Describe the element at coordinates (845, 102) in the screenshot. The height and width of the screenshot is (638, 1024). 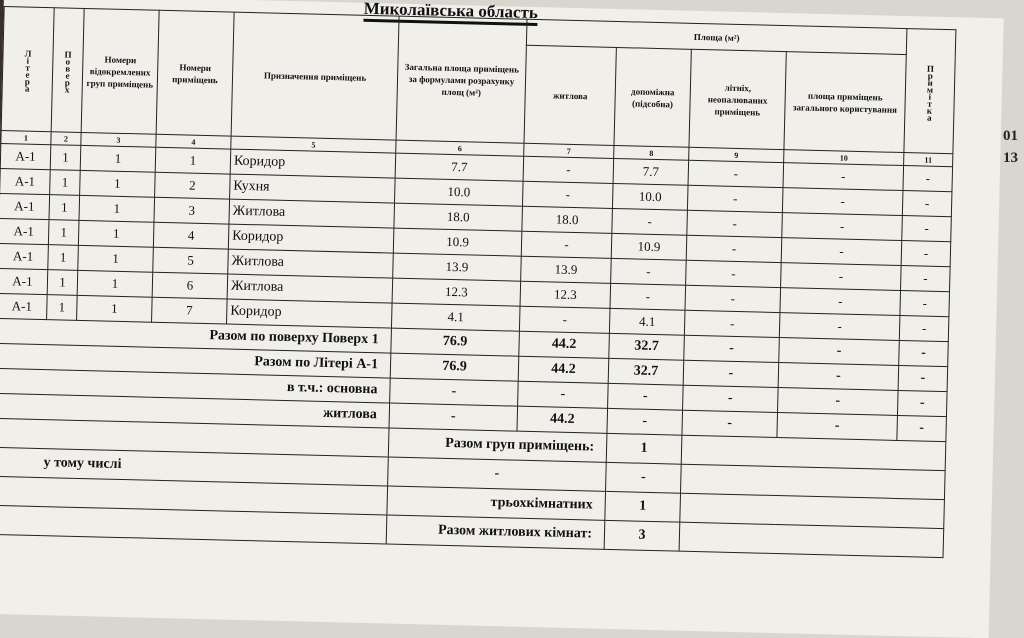
I see `col-common: площа приміщень загального користування` at that location.